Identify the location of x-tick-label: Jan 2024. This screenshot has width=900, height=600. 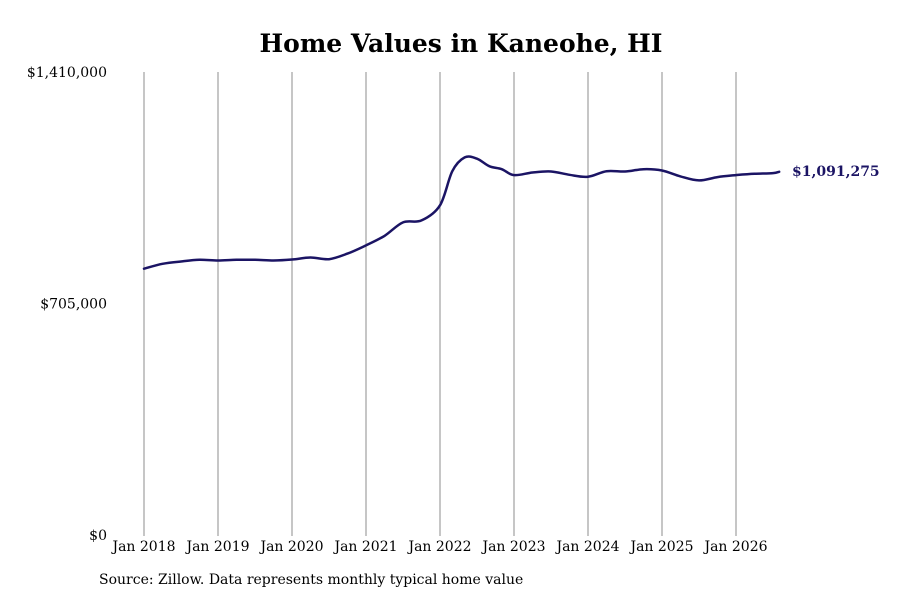
(586, 547).